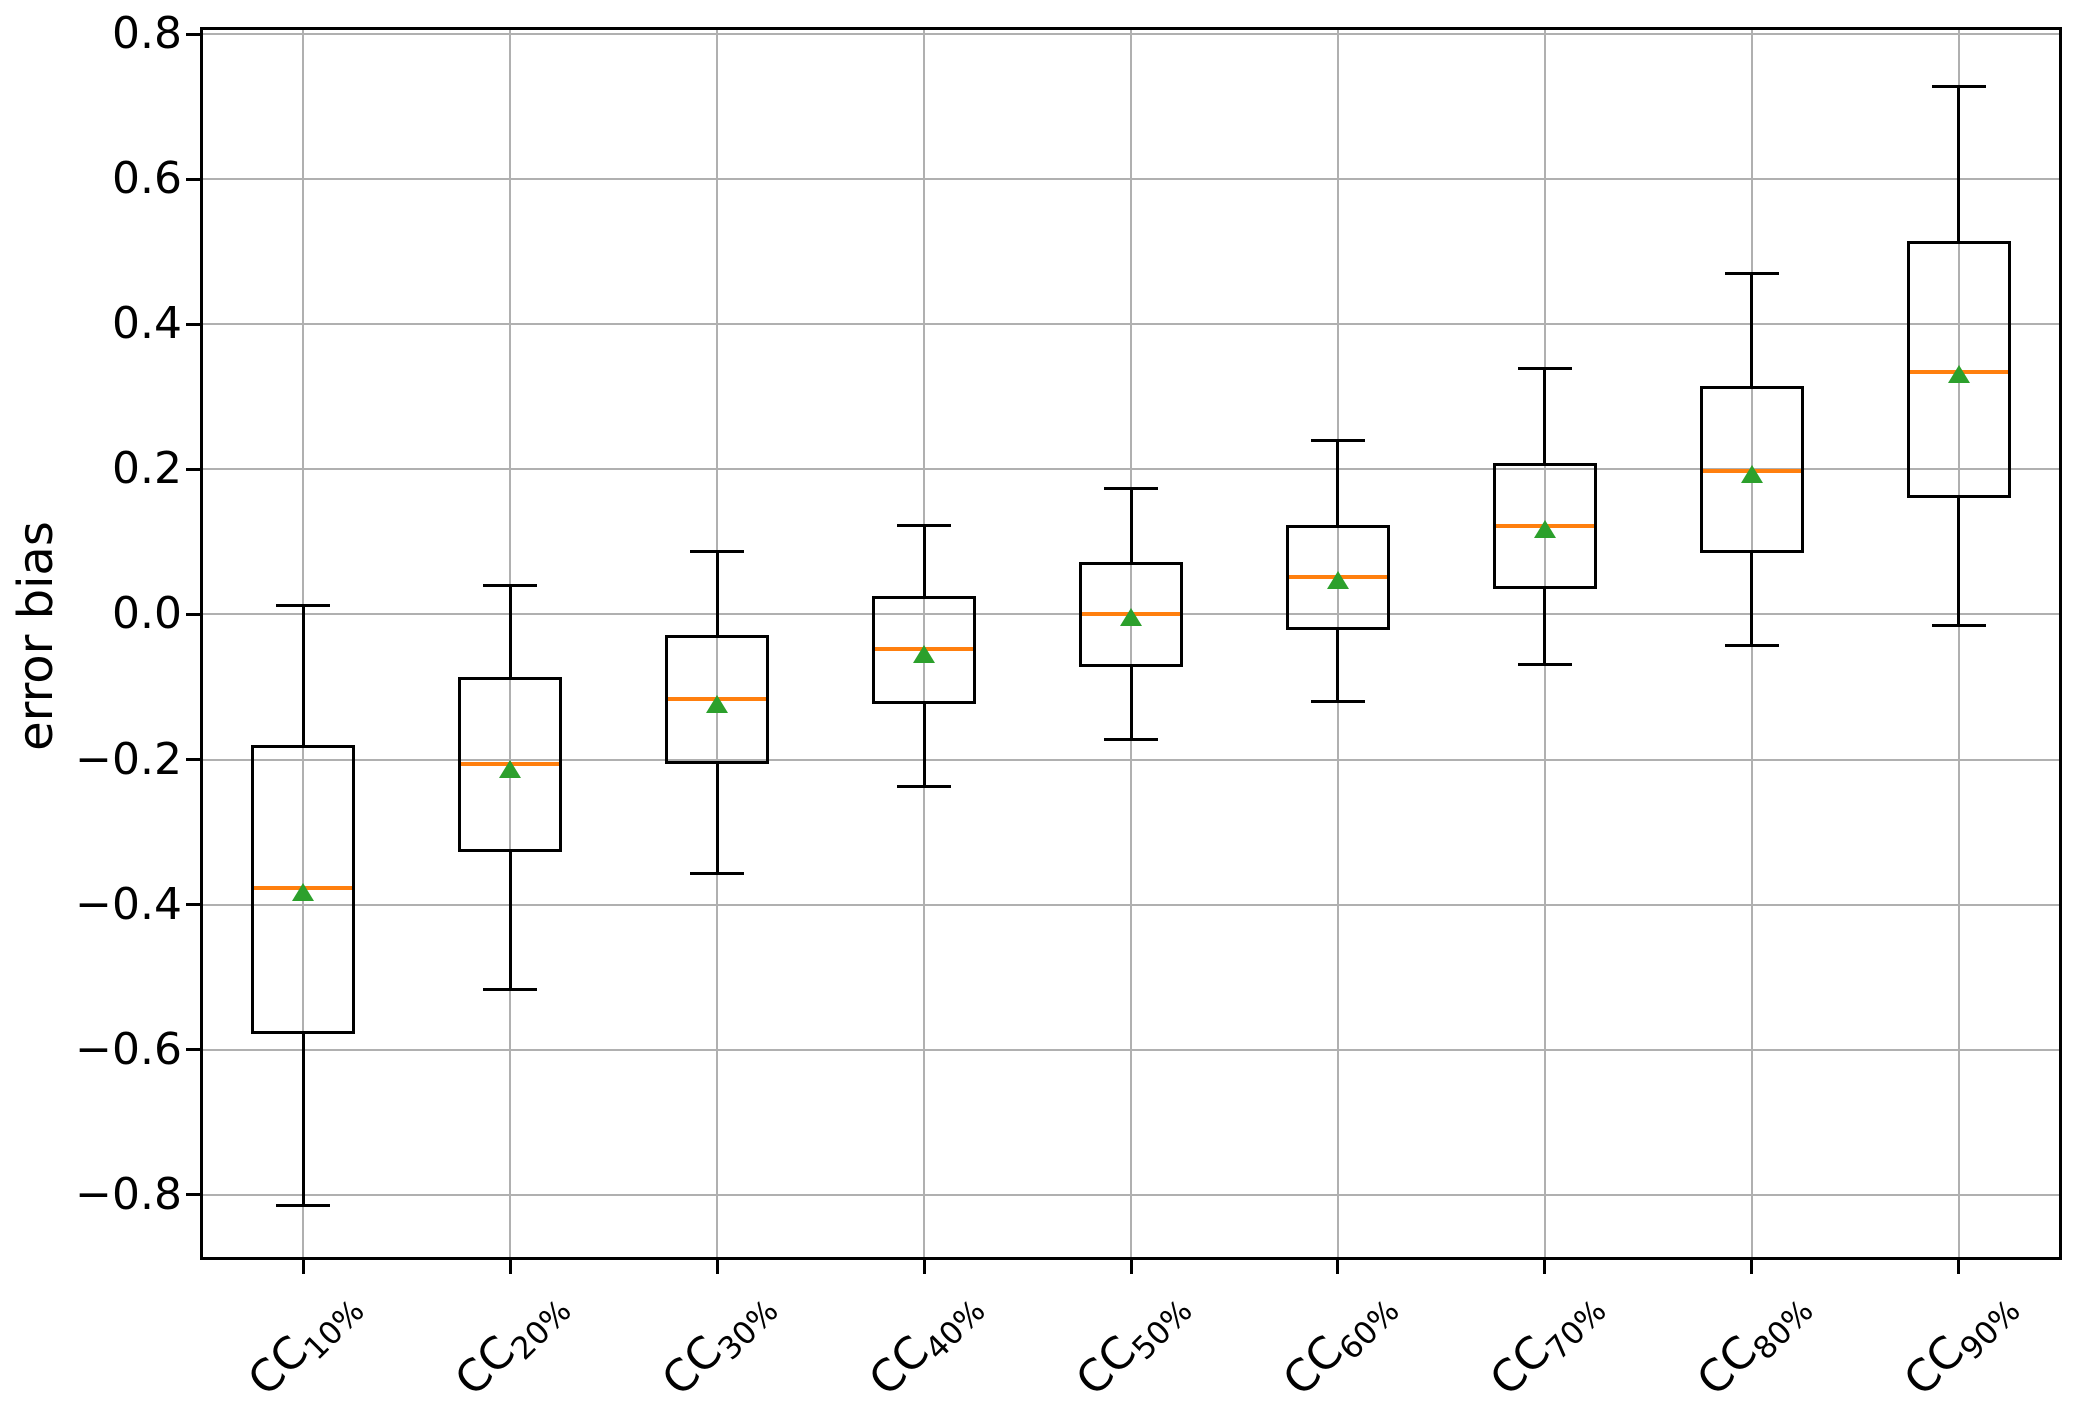  Describe the element at coordinates (717, 818) in the screenshot. I see `whisker-lower-CC30%` at that location.